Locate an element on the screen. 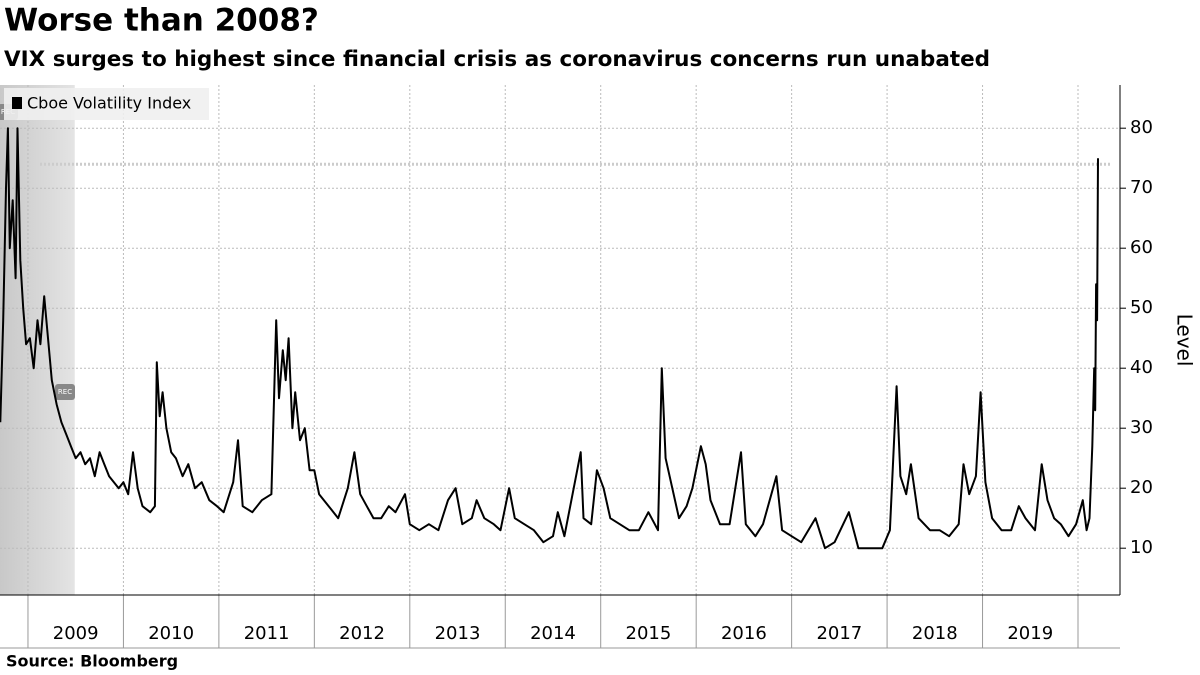  recession-shade is located at coordinates (37, 340).